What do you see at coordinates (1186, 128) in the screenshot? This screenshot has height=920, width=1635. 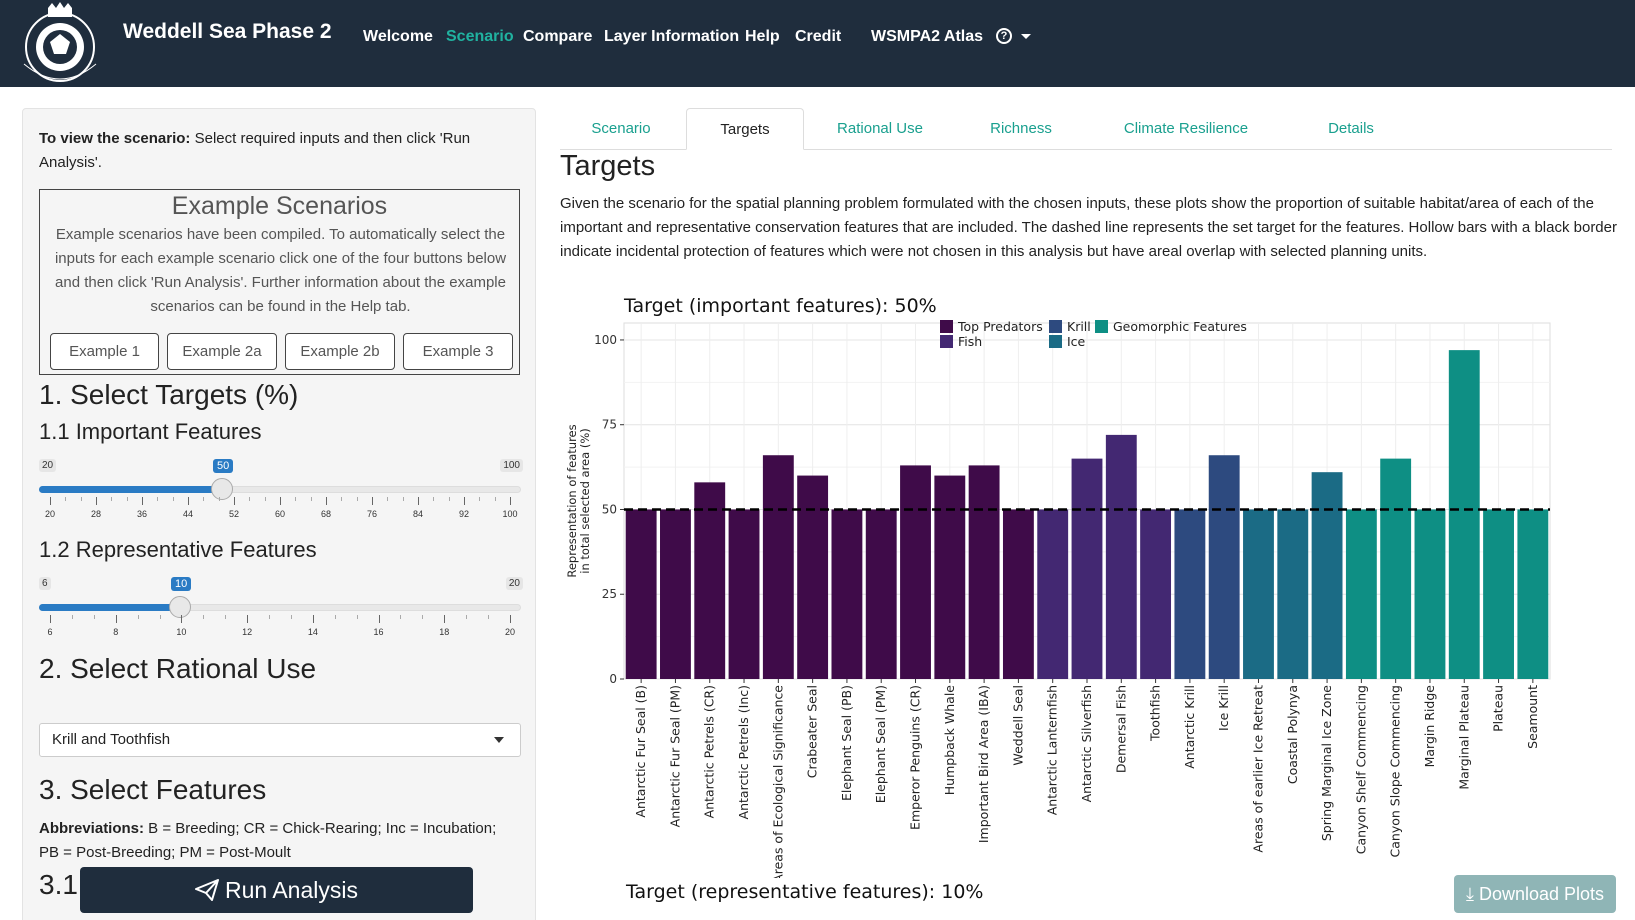 I see `tab-climate-resilience: Climate Resilience` at bounding box center [1186, 128].